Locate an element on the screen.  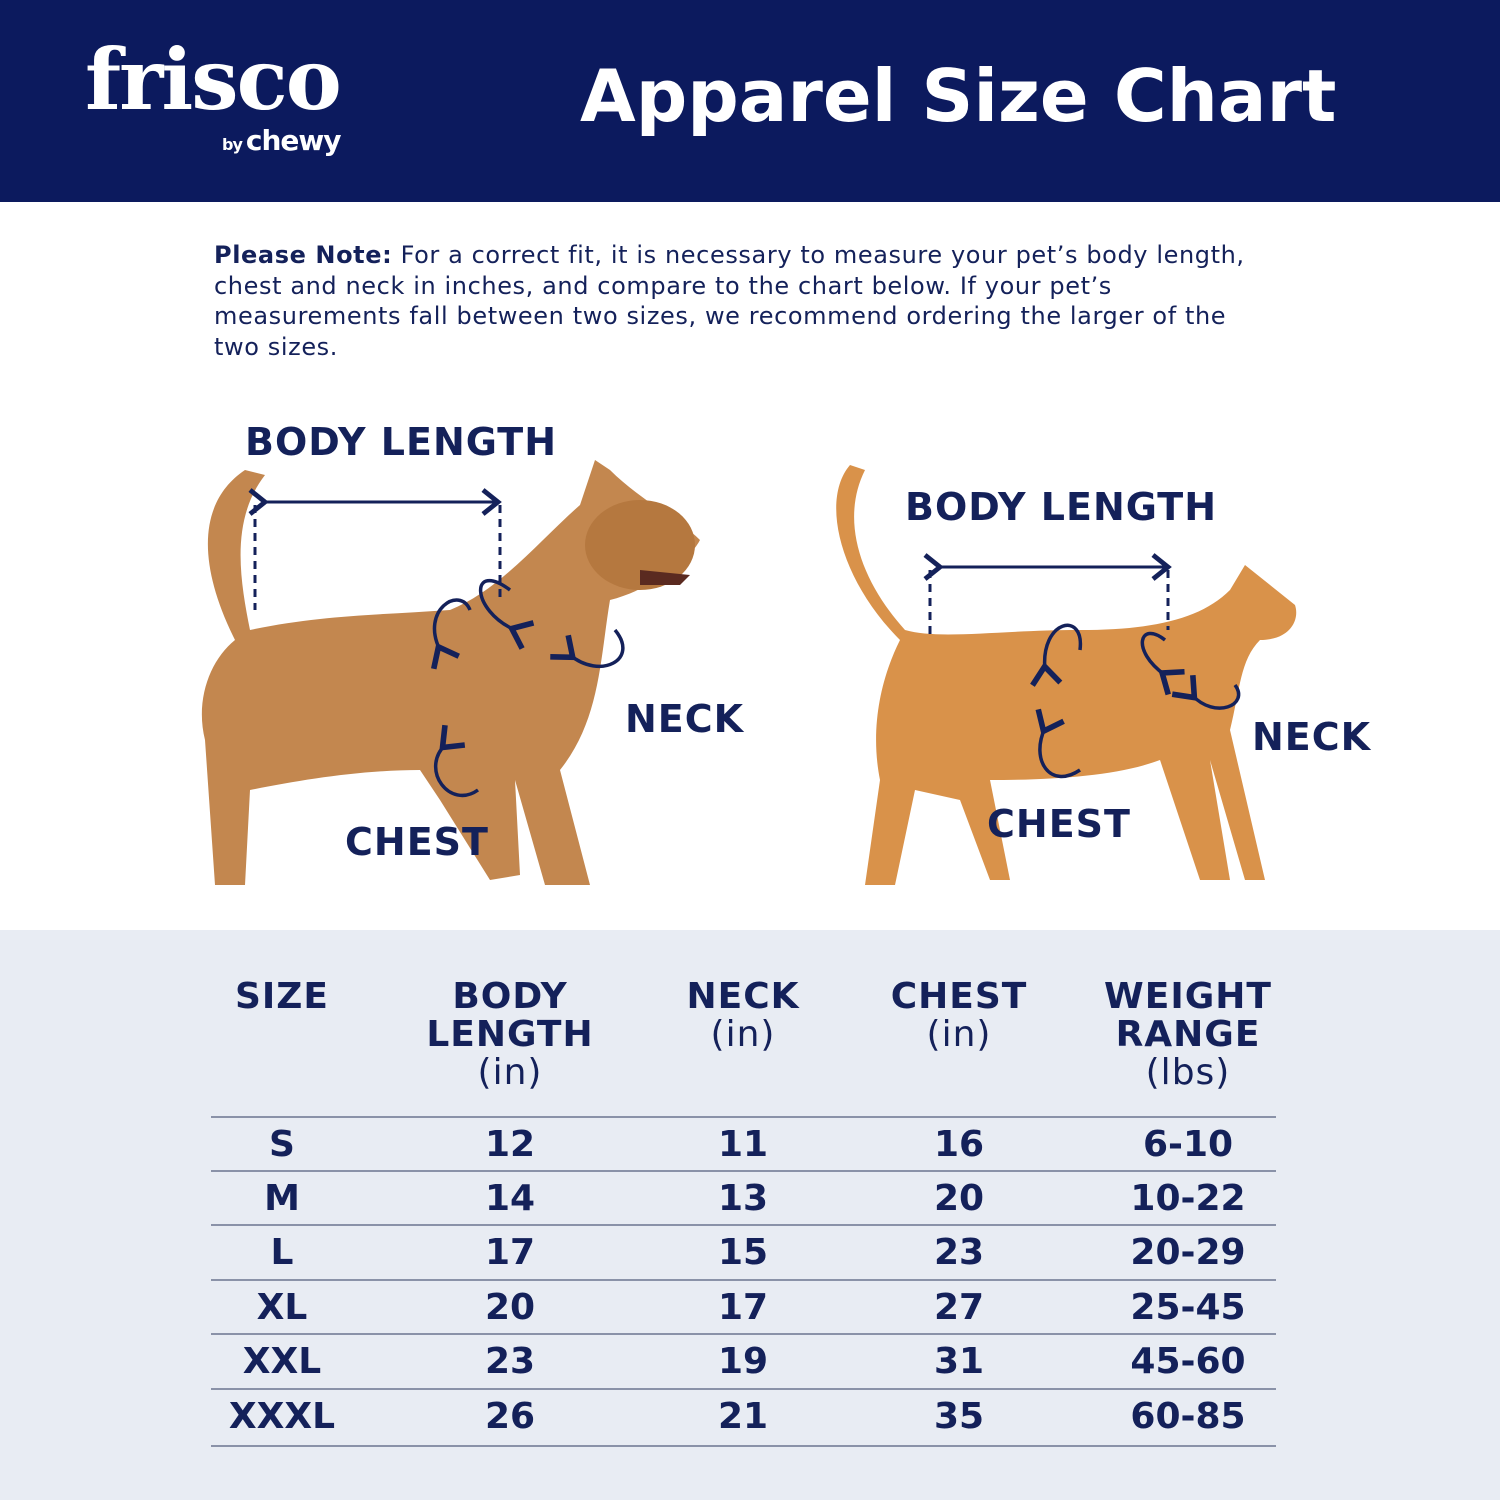
table-cell: XXL is located at coordinates (282, 1361).